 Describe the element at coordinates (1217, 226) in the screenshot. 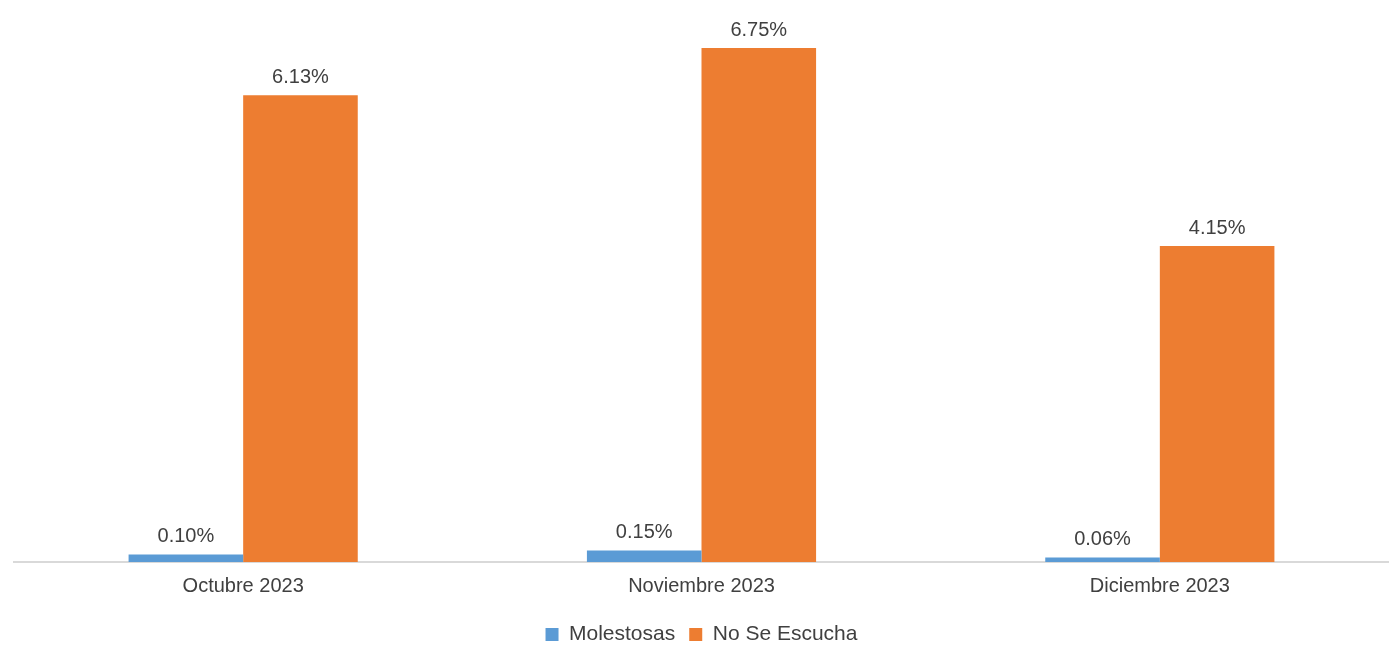

I see `data-label: 4.15%` at that location.